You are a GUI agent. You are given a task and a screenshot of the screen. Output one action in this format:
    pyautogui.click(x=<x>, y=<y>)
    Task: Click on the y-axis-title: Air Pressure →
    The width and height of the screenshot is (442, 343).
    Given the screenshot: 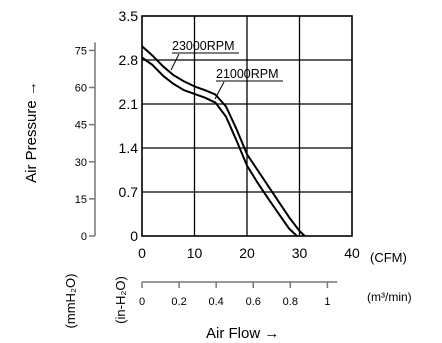 What is the action you would take?
    pyautogui.click(x=31, y=132)
    